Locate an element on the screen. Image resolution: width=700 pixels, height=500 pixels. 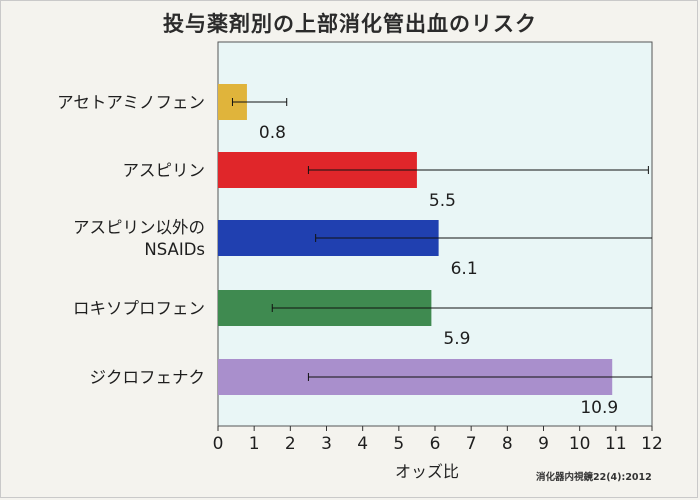
category-label-0: アセトアミノフェン is located at coordinates (131, 102).